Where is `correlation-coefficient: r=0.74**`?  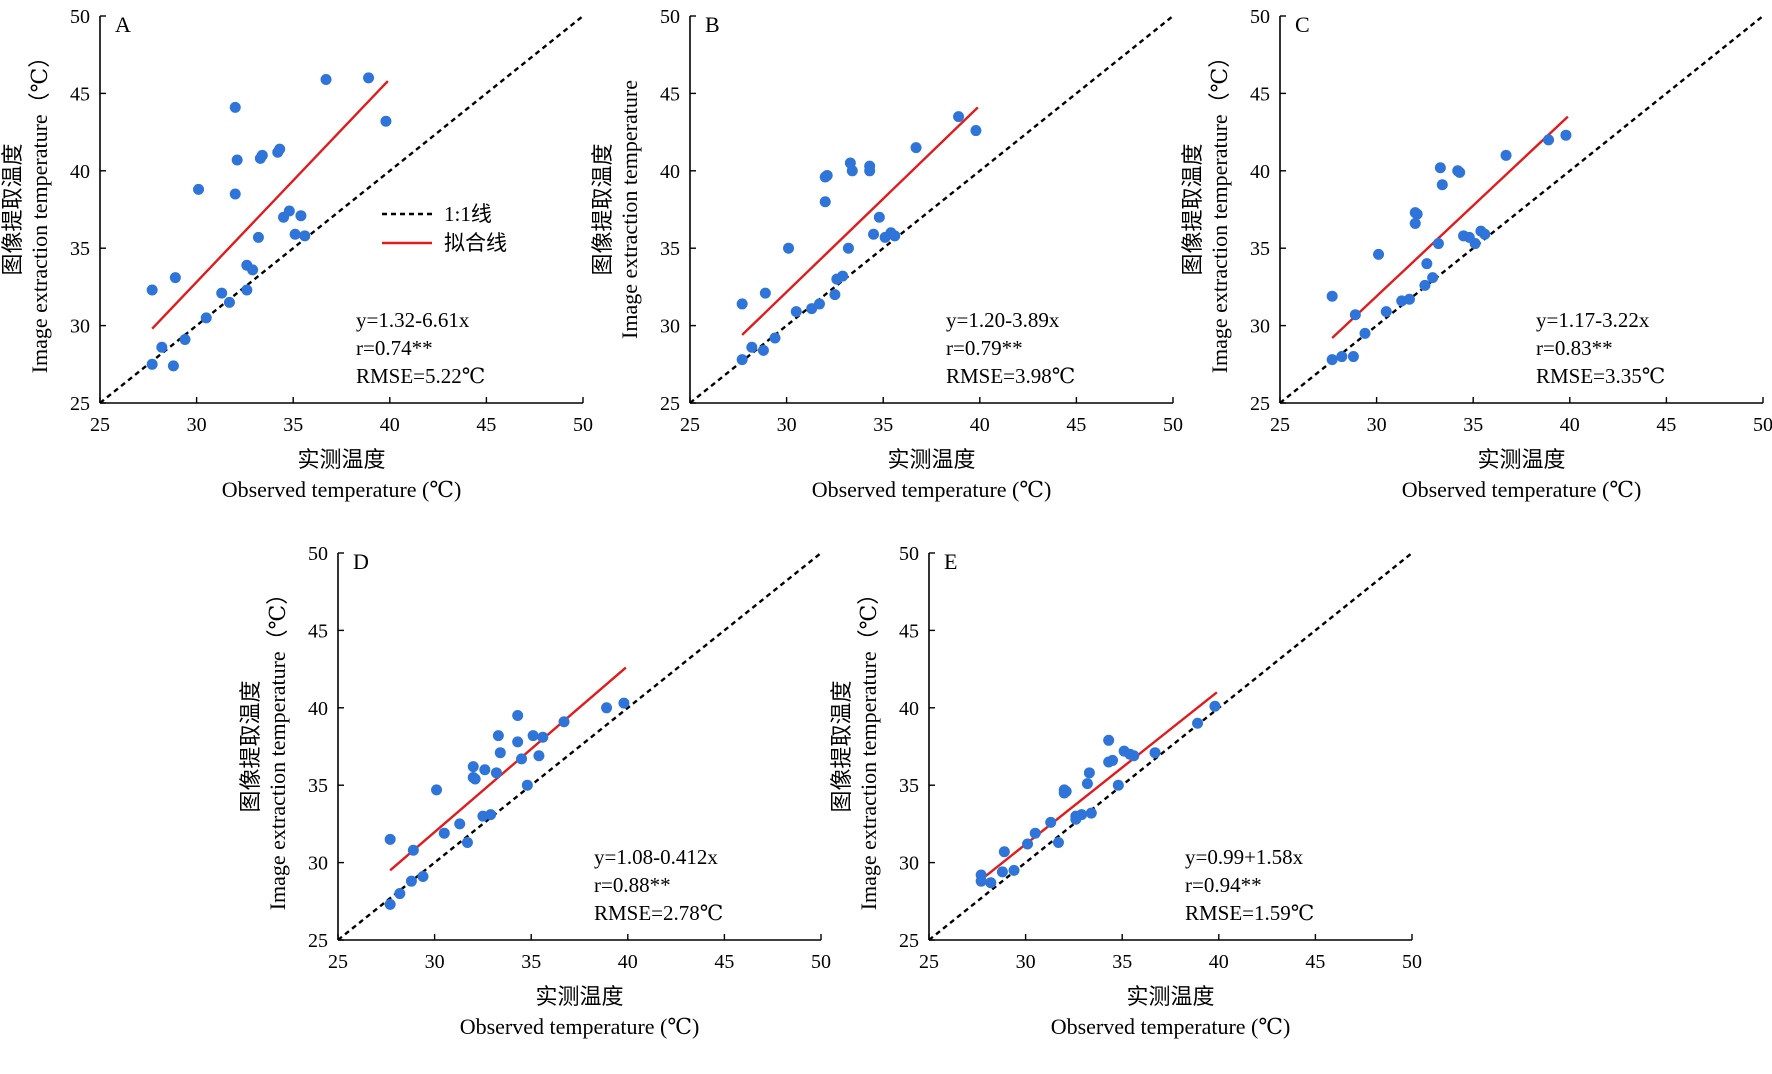 correlation-coefficient: r=0.74** is located at coordinates (394, 348).